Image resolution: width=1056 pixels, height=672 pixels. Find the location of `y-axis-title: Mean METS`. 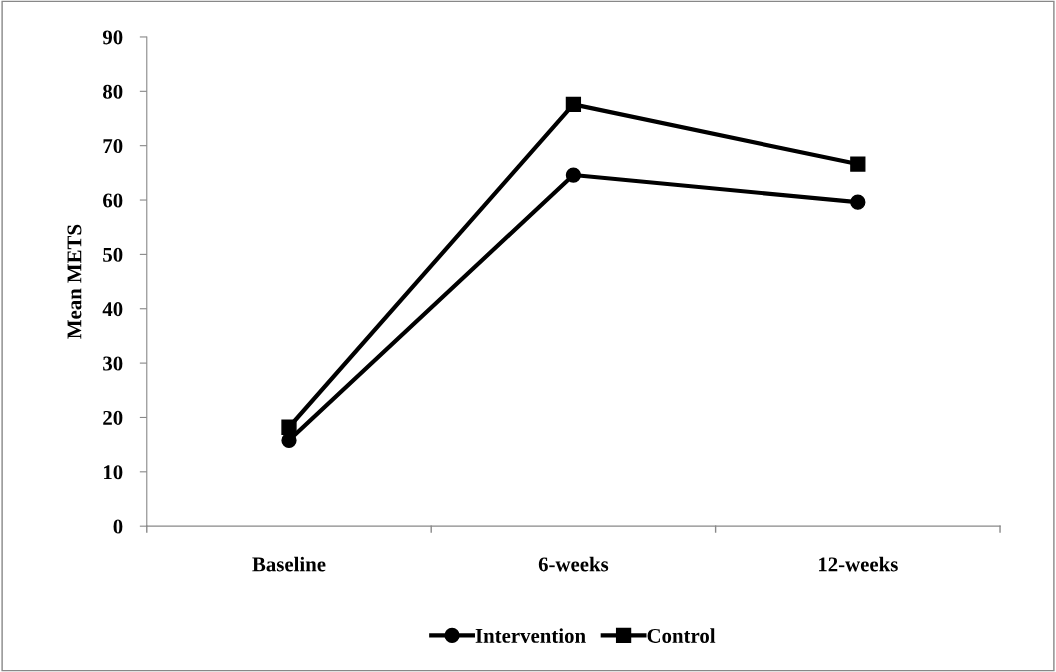

y-axis-title: Mean METS is located at coordinates (74, 281).